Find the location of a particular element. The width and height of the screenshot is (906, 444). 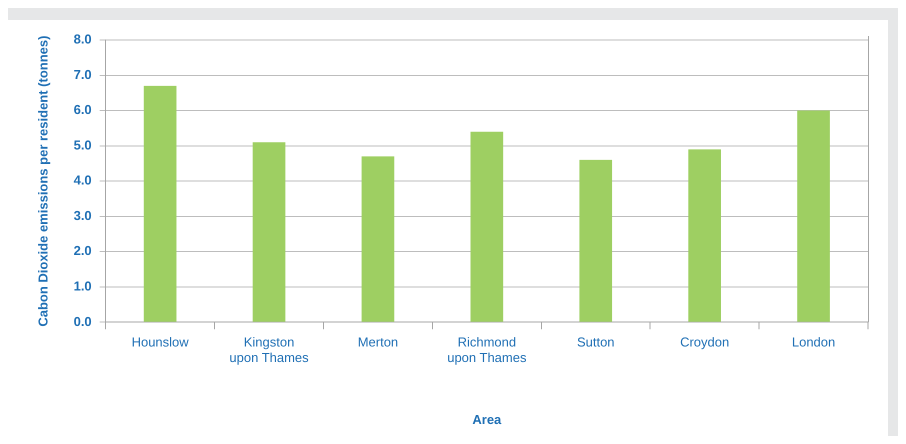

y-tick-label: 0.0 is located at coordinates (83, 321).